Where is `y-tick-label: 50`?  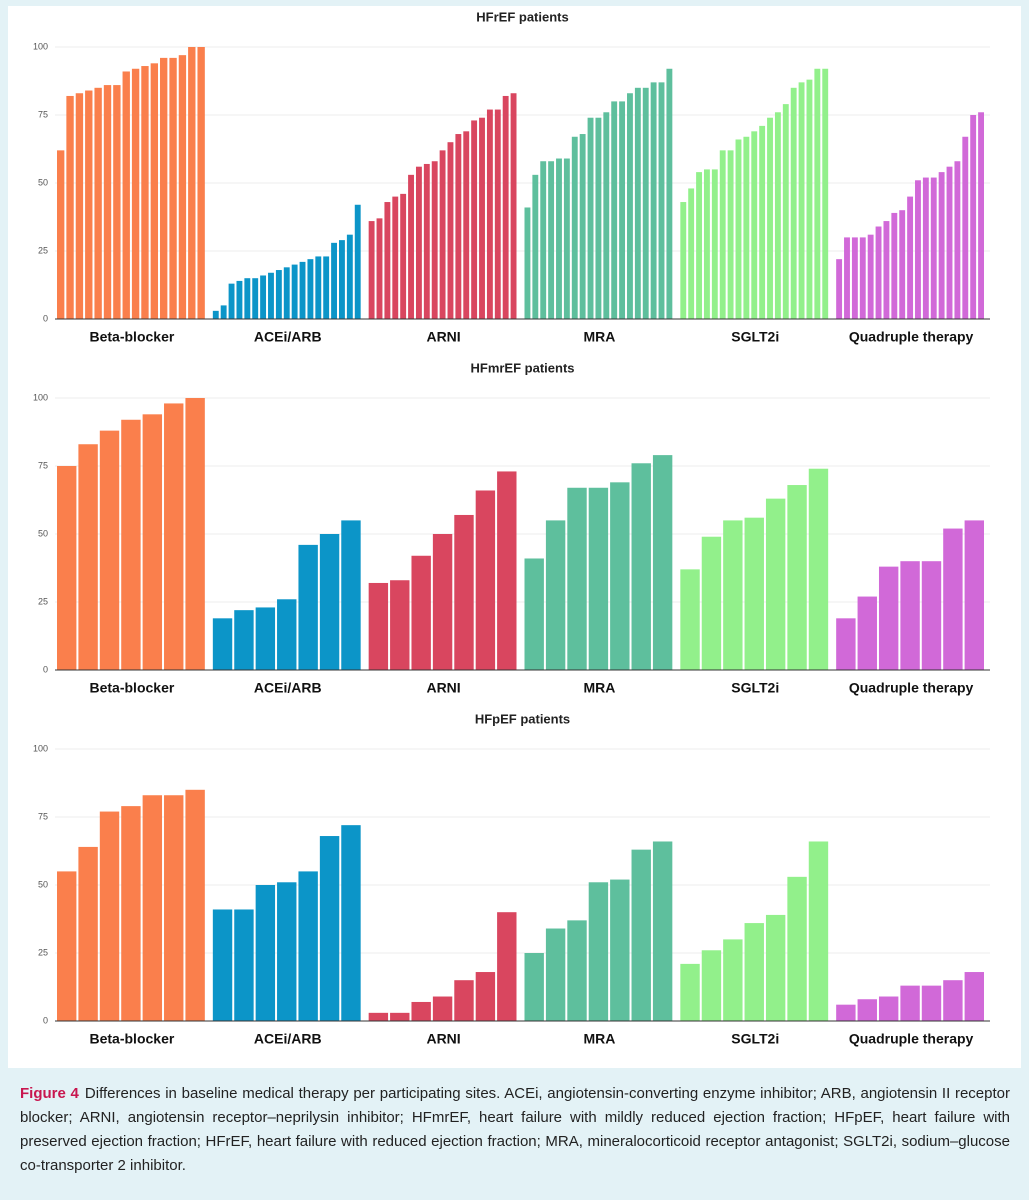
y-tick-label: 50 is located at coordinates (43, 182).